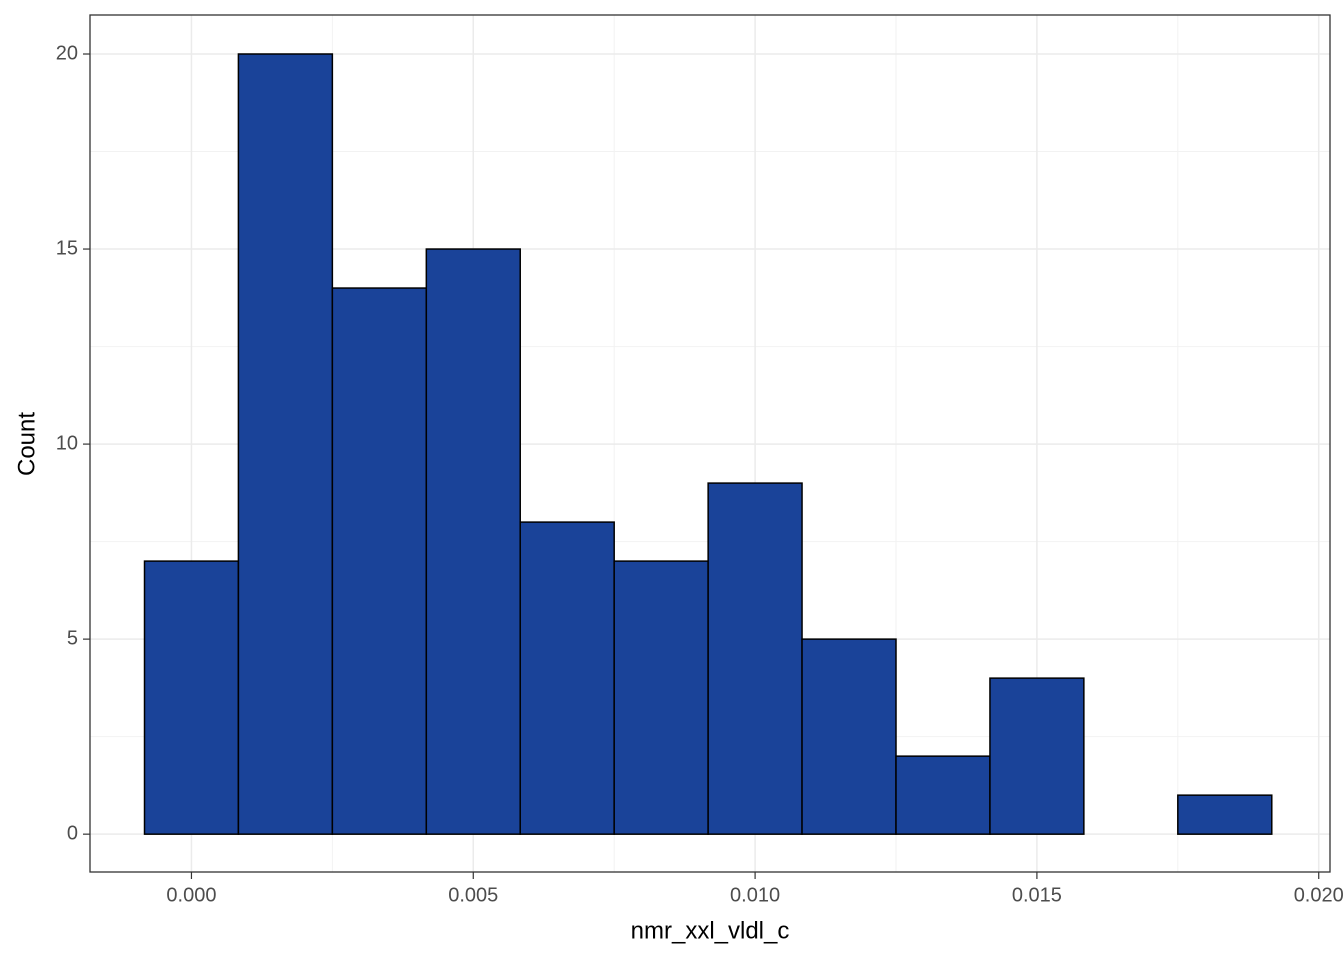  What do you see at coordinates (67, 443) in the screenshot?
I see `y-tick-label: 10` at bounding box center [67, 443].